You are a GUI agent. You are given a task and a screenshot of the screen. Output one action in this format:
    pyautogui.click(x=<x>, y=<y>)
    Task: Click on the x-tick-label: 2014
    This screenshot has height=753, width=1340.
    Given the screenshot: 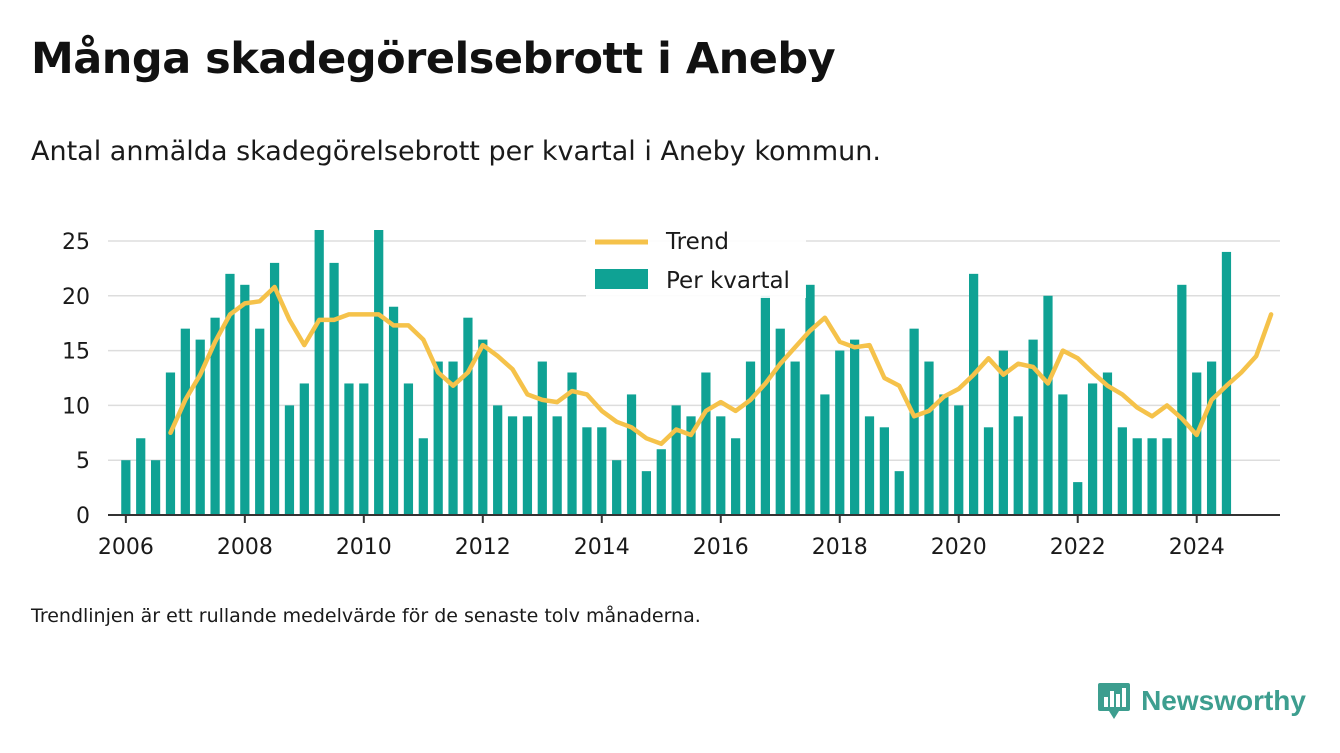 What is the action you would take?
    pyautogui.click(x=602, y=547)
    